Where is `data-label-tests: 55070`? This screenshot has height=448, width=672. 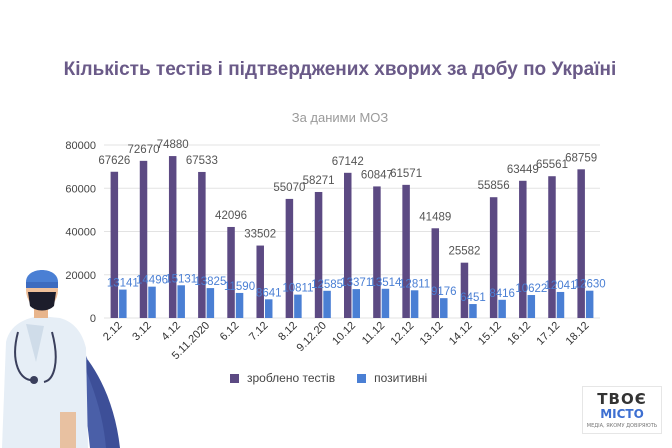 data-label-tests: 55070 is located at coordinates (289, 188).